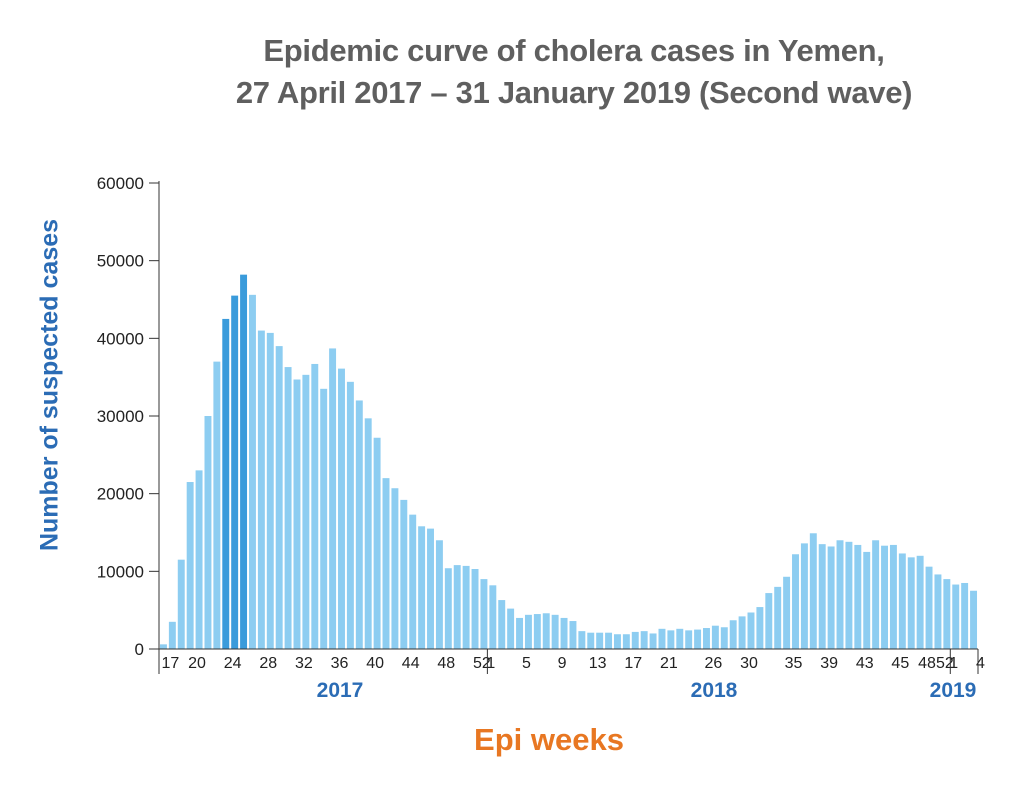 Image resolution: width=1024 pixels, height=811 pixels. I want to click on x-tick-label-53: 17, so click(633, 663).